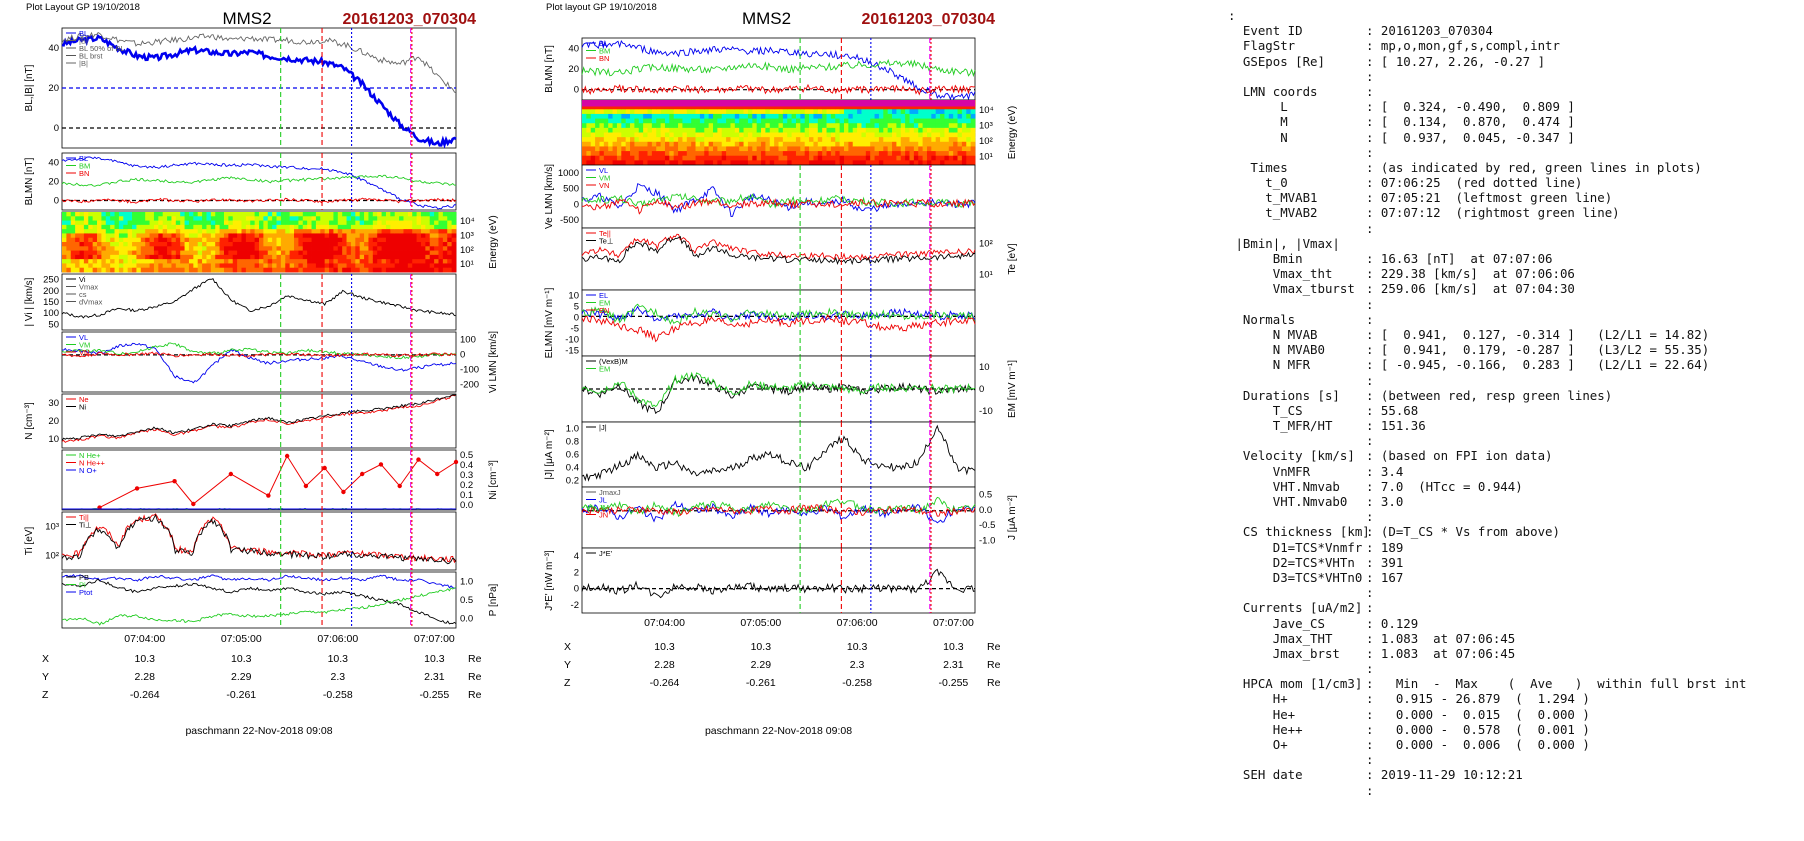  I want to click on series-line, so click(778, 394).